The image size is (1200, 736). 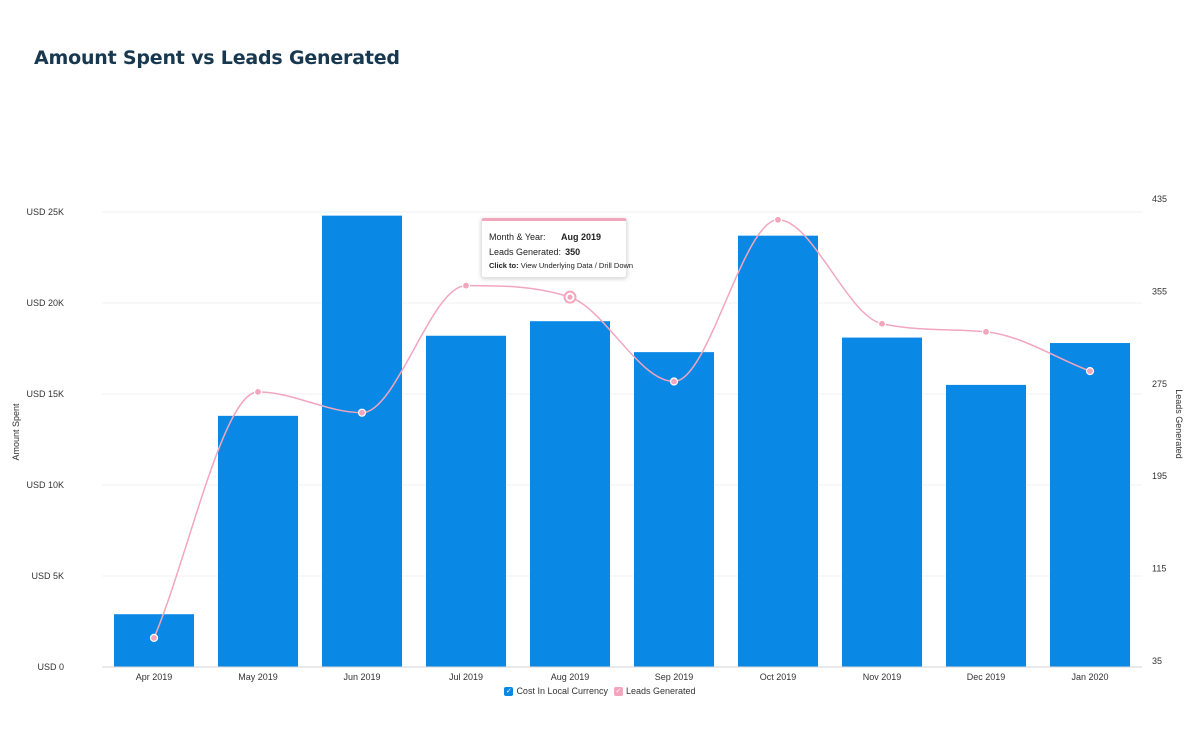 I want to click on y-right-tick-label: 275, so click(x=1159, y=384).